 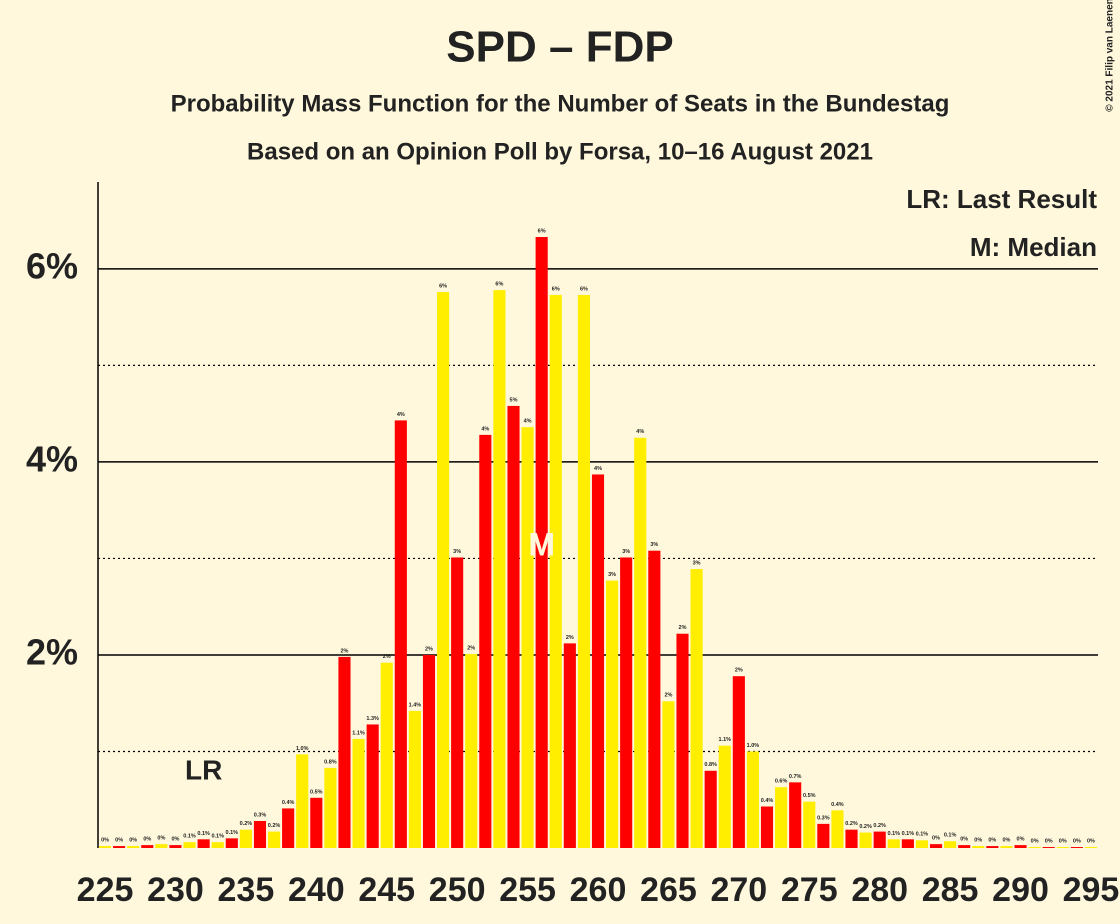 I want to click on x-tick-label: 280, so click(x=879, y=890).